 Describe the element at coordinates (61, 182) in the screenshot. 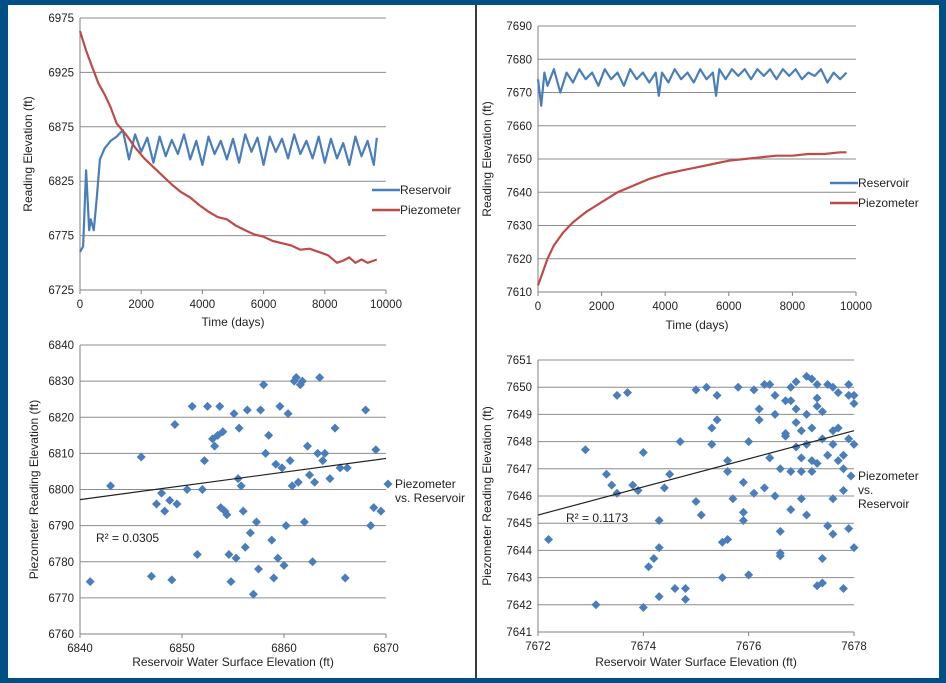

I see `chart1-ytick-label: 6825` at that location.